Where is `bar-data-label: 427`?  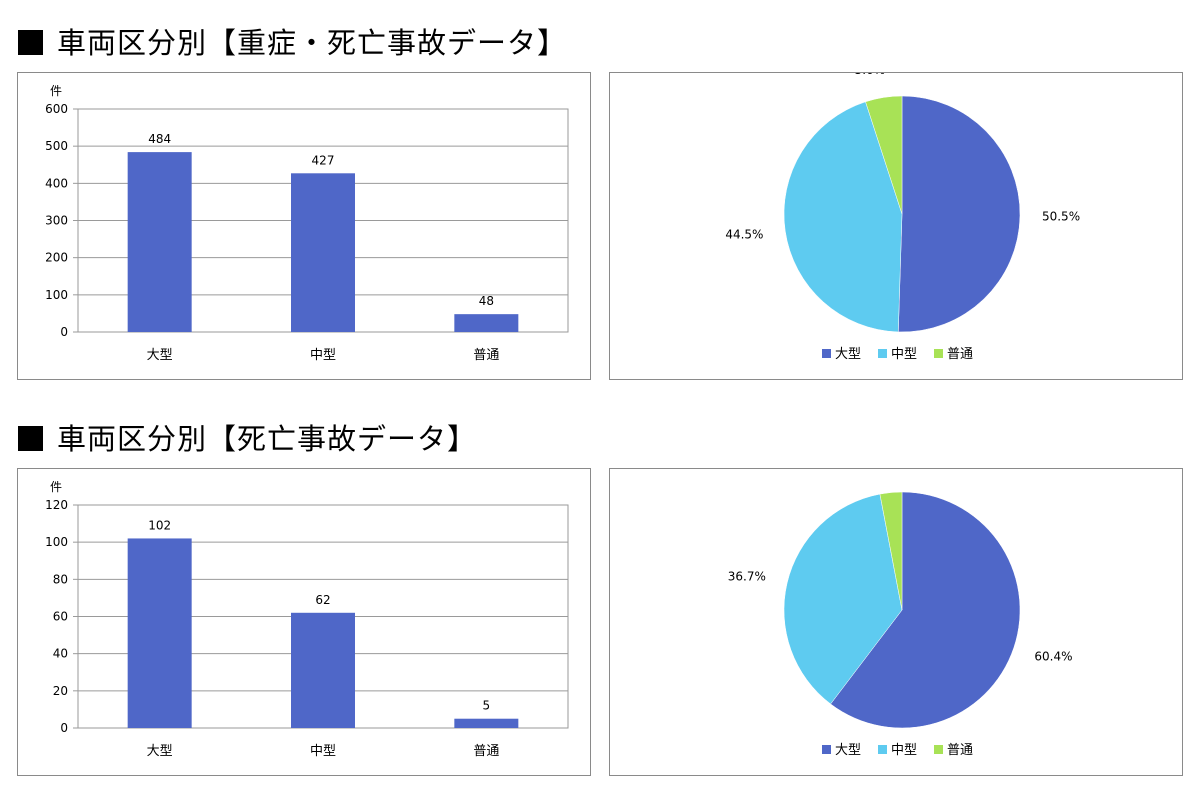 bar-data-label: 427 is located at coordinates (323, 160).